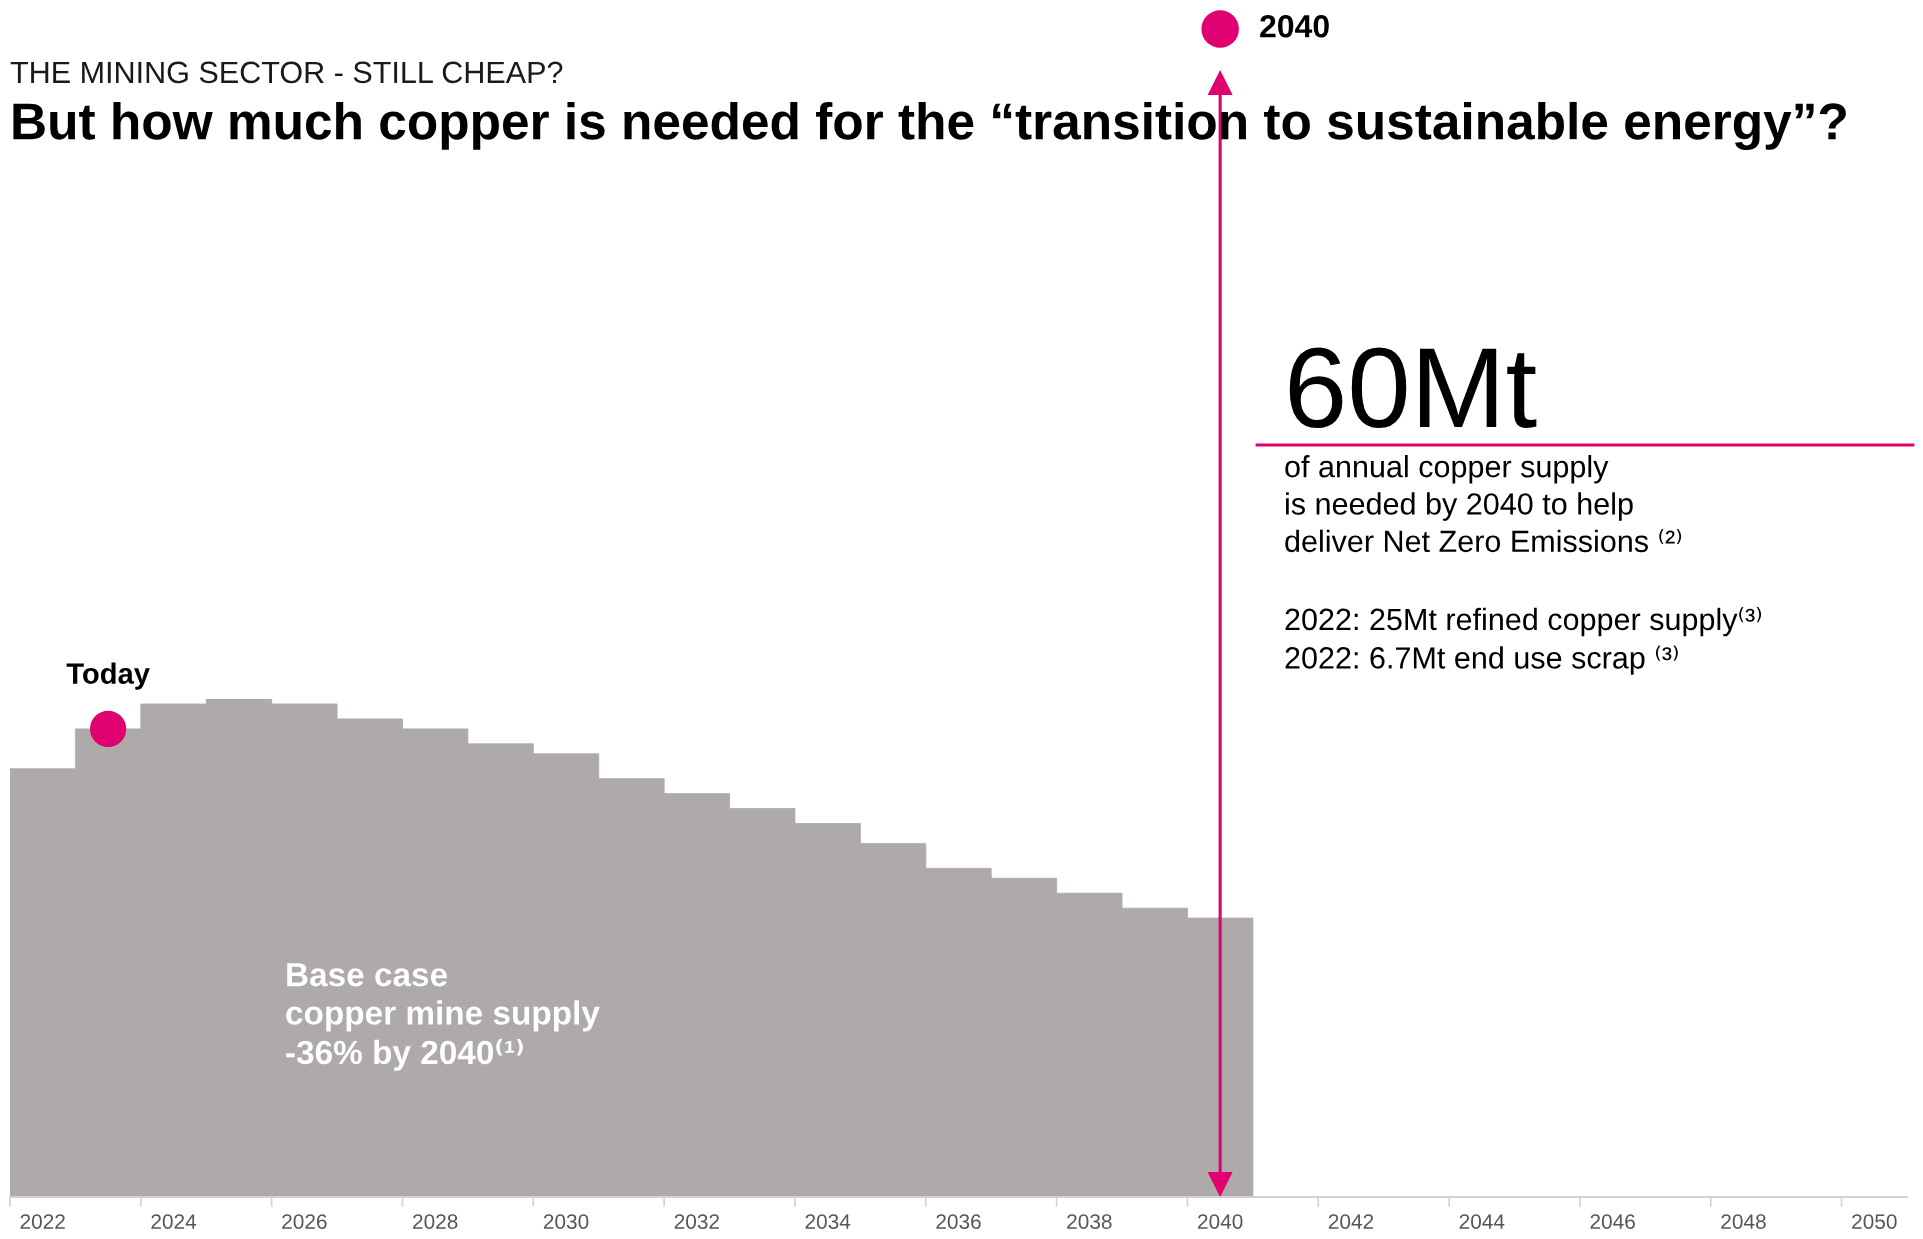 This screenshot has height=1239, width=1923. I want to click on x-tick-label: 2036, so click(958, 1221).